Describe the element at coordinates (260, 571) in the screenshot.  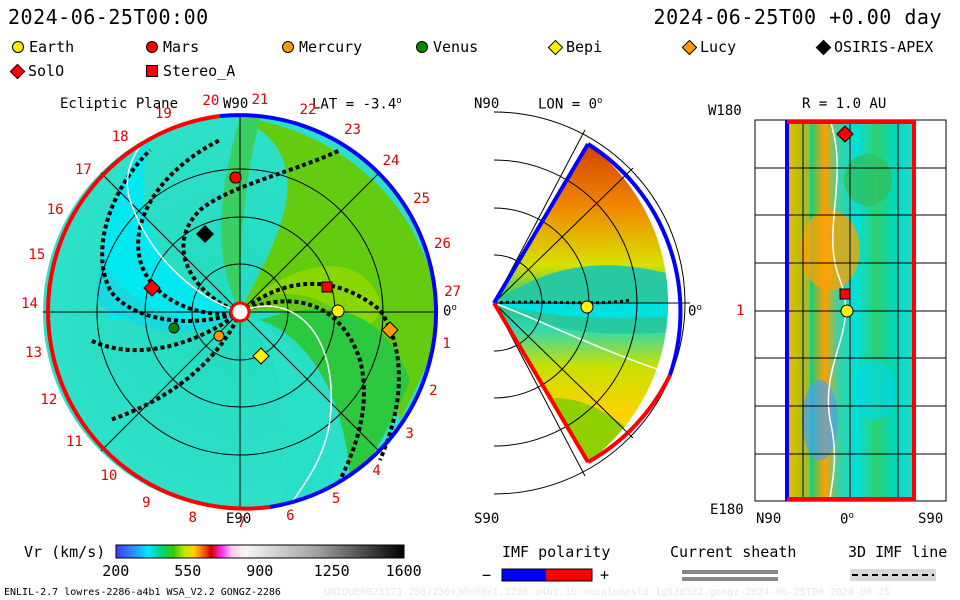
I see `colorbar-tick: 900` at that location.